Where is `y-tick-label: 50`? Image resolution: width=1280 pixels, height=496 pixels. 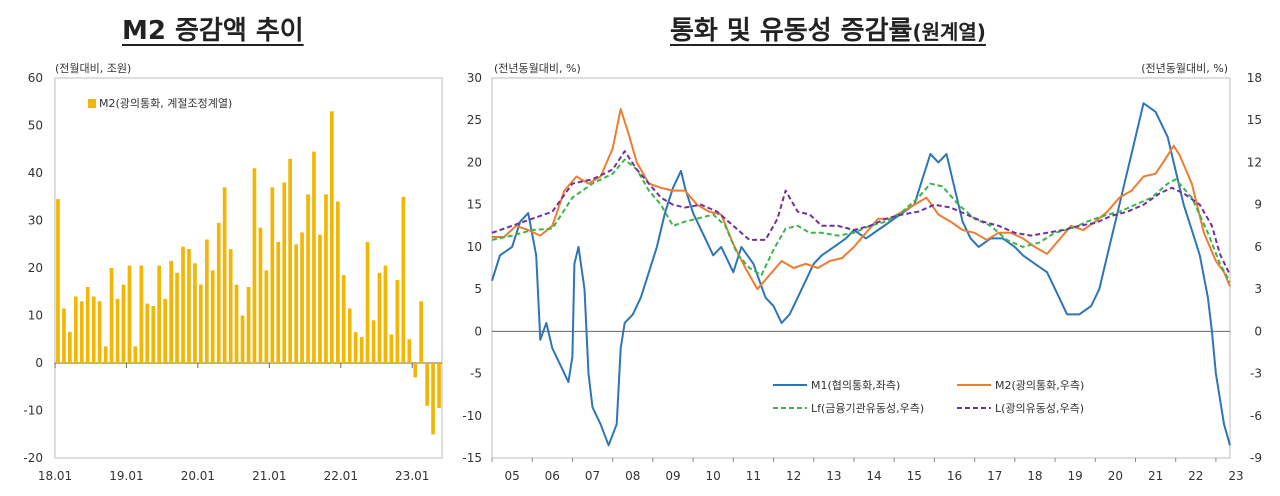 y-tick-label: 50 is located at coordinates (35, 126).